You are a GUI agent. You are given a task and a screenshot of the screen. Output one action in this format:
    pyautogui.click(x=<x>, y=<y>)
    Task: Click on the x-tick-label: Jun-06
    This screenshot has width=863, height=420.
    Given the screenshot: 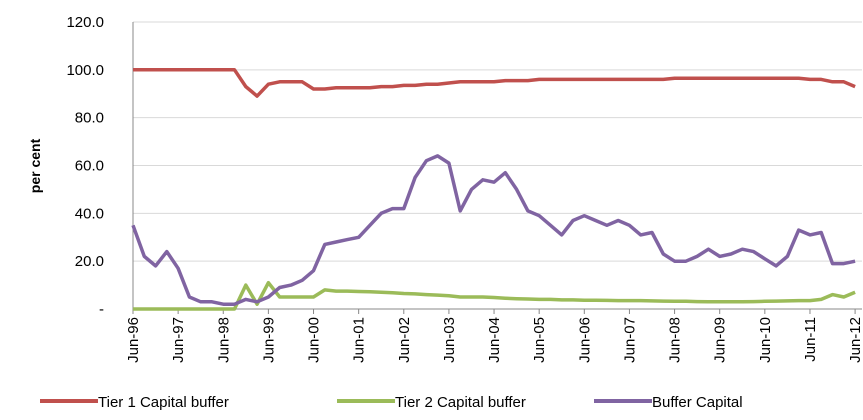 What is the action you would take?
    pyautogui.click(x=584, y=340)
    